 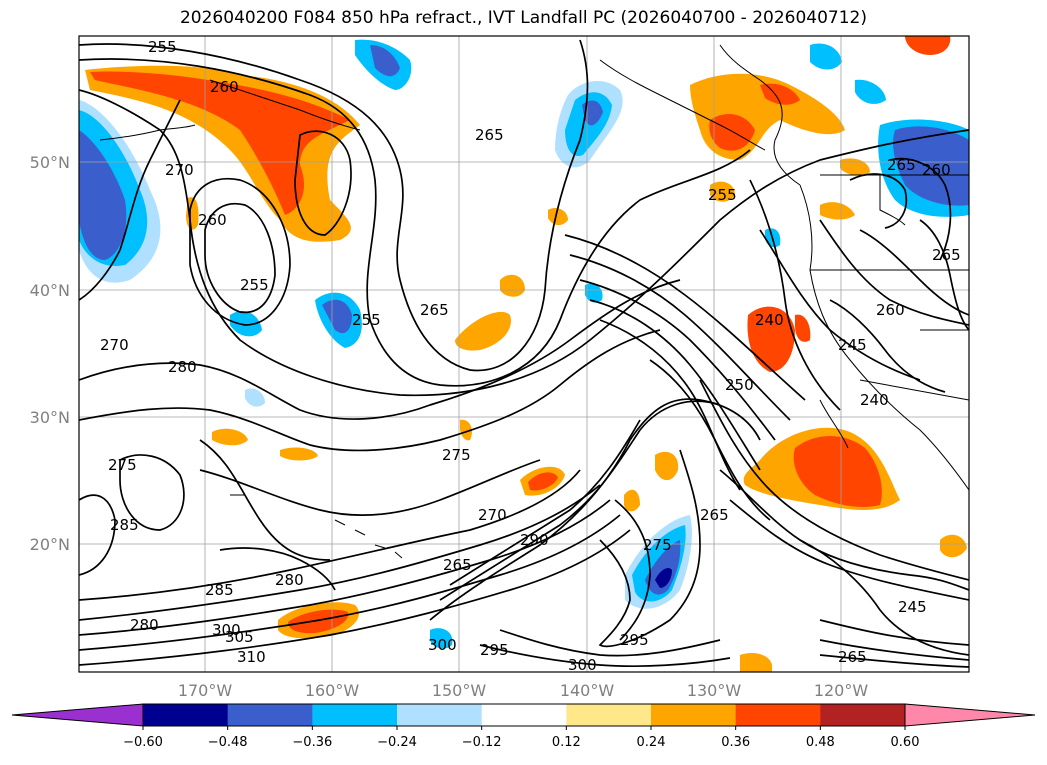 What do you see at coordinates (251, 657) in the screenshot?
I see `contour-label: 310` at bounding box center [251, 657].